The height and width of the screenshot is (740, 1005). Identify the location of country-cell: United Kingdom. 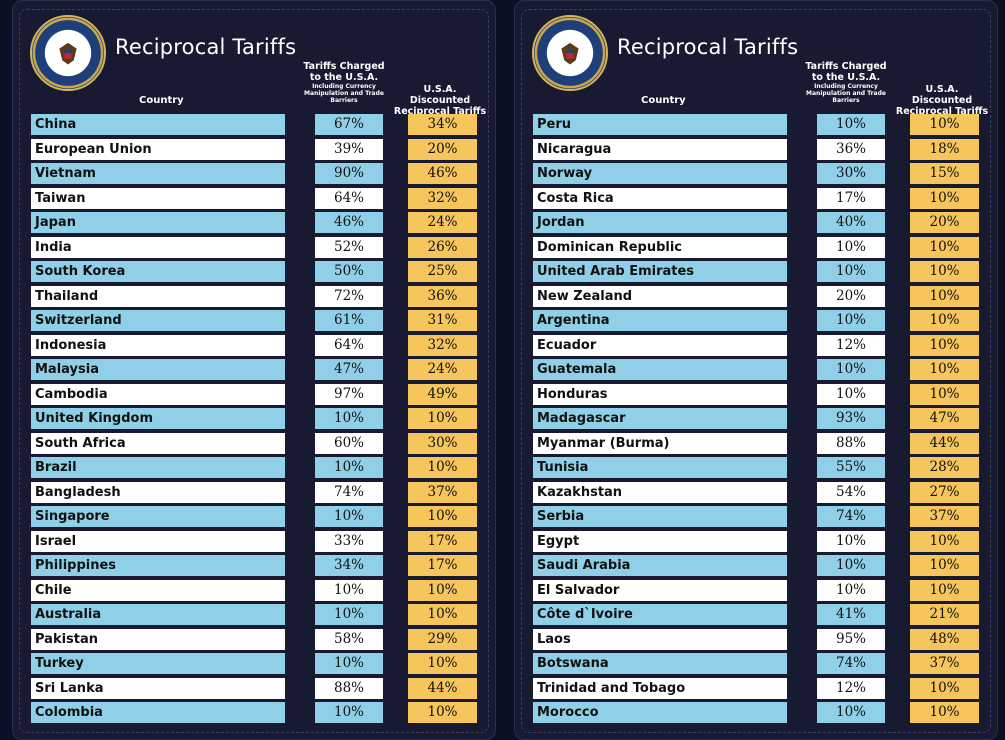
(158, 418).